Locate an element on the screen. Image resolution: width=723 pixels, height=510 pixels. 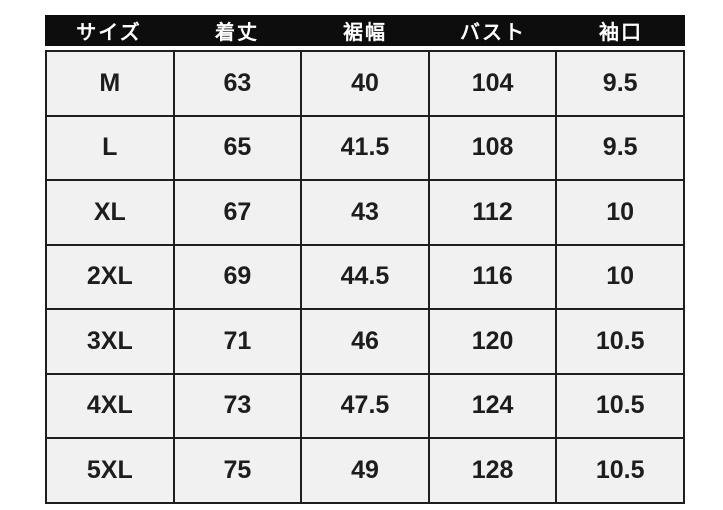
column-header-length: 着丈 is located at coordinates (237, 33).